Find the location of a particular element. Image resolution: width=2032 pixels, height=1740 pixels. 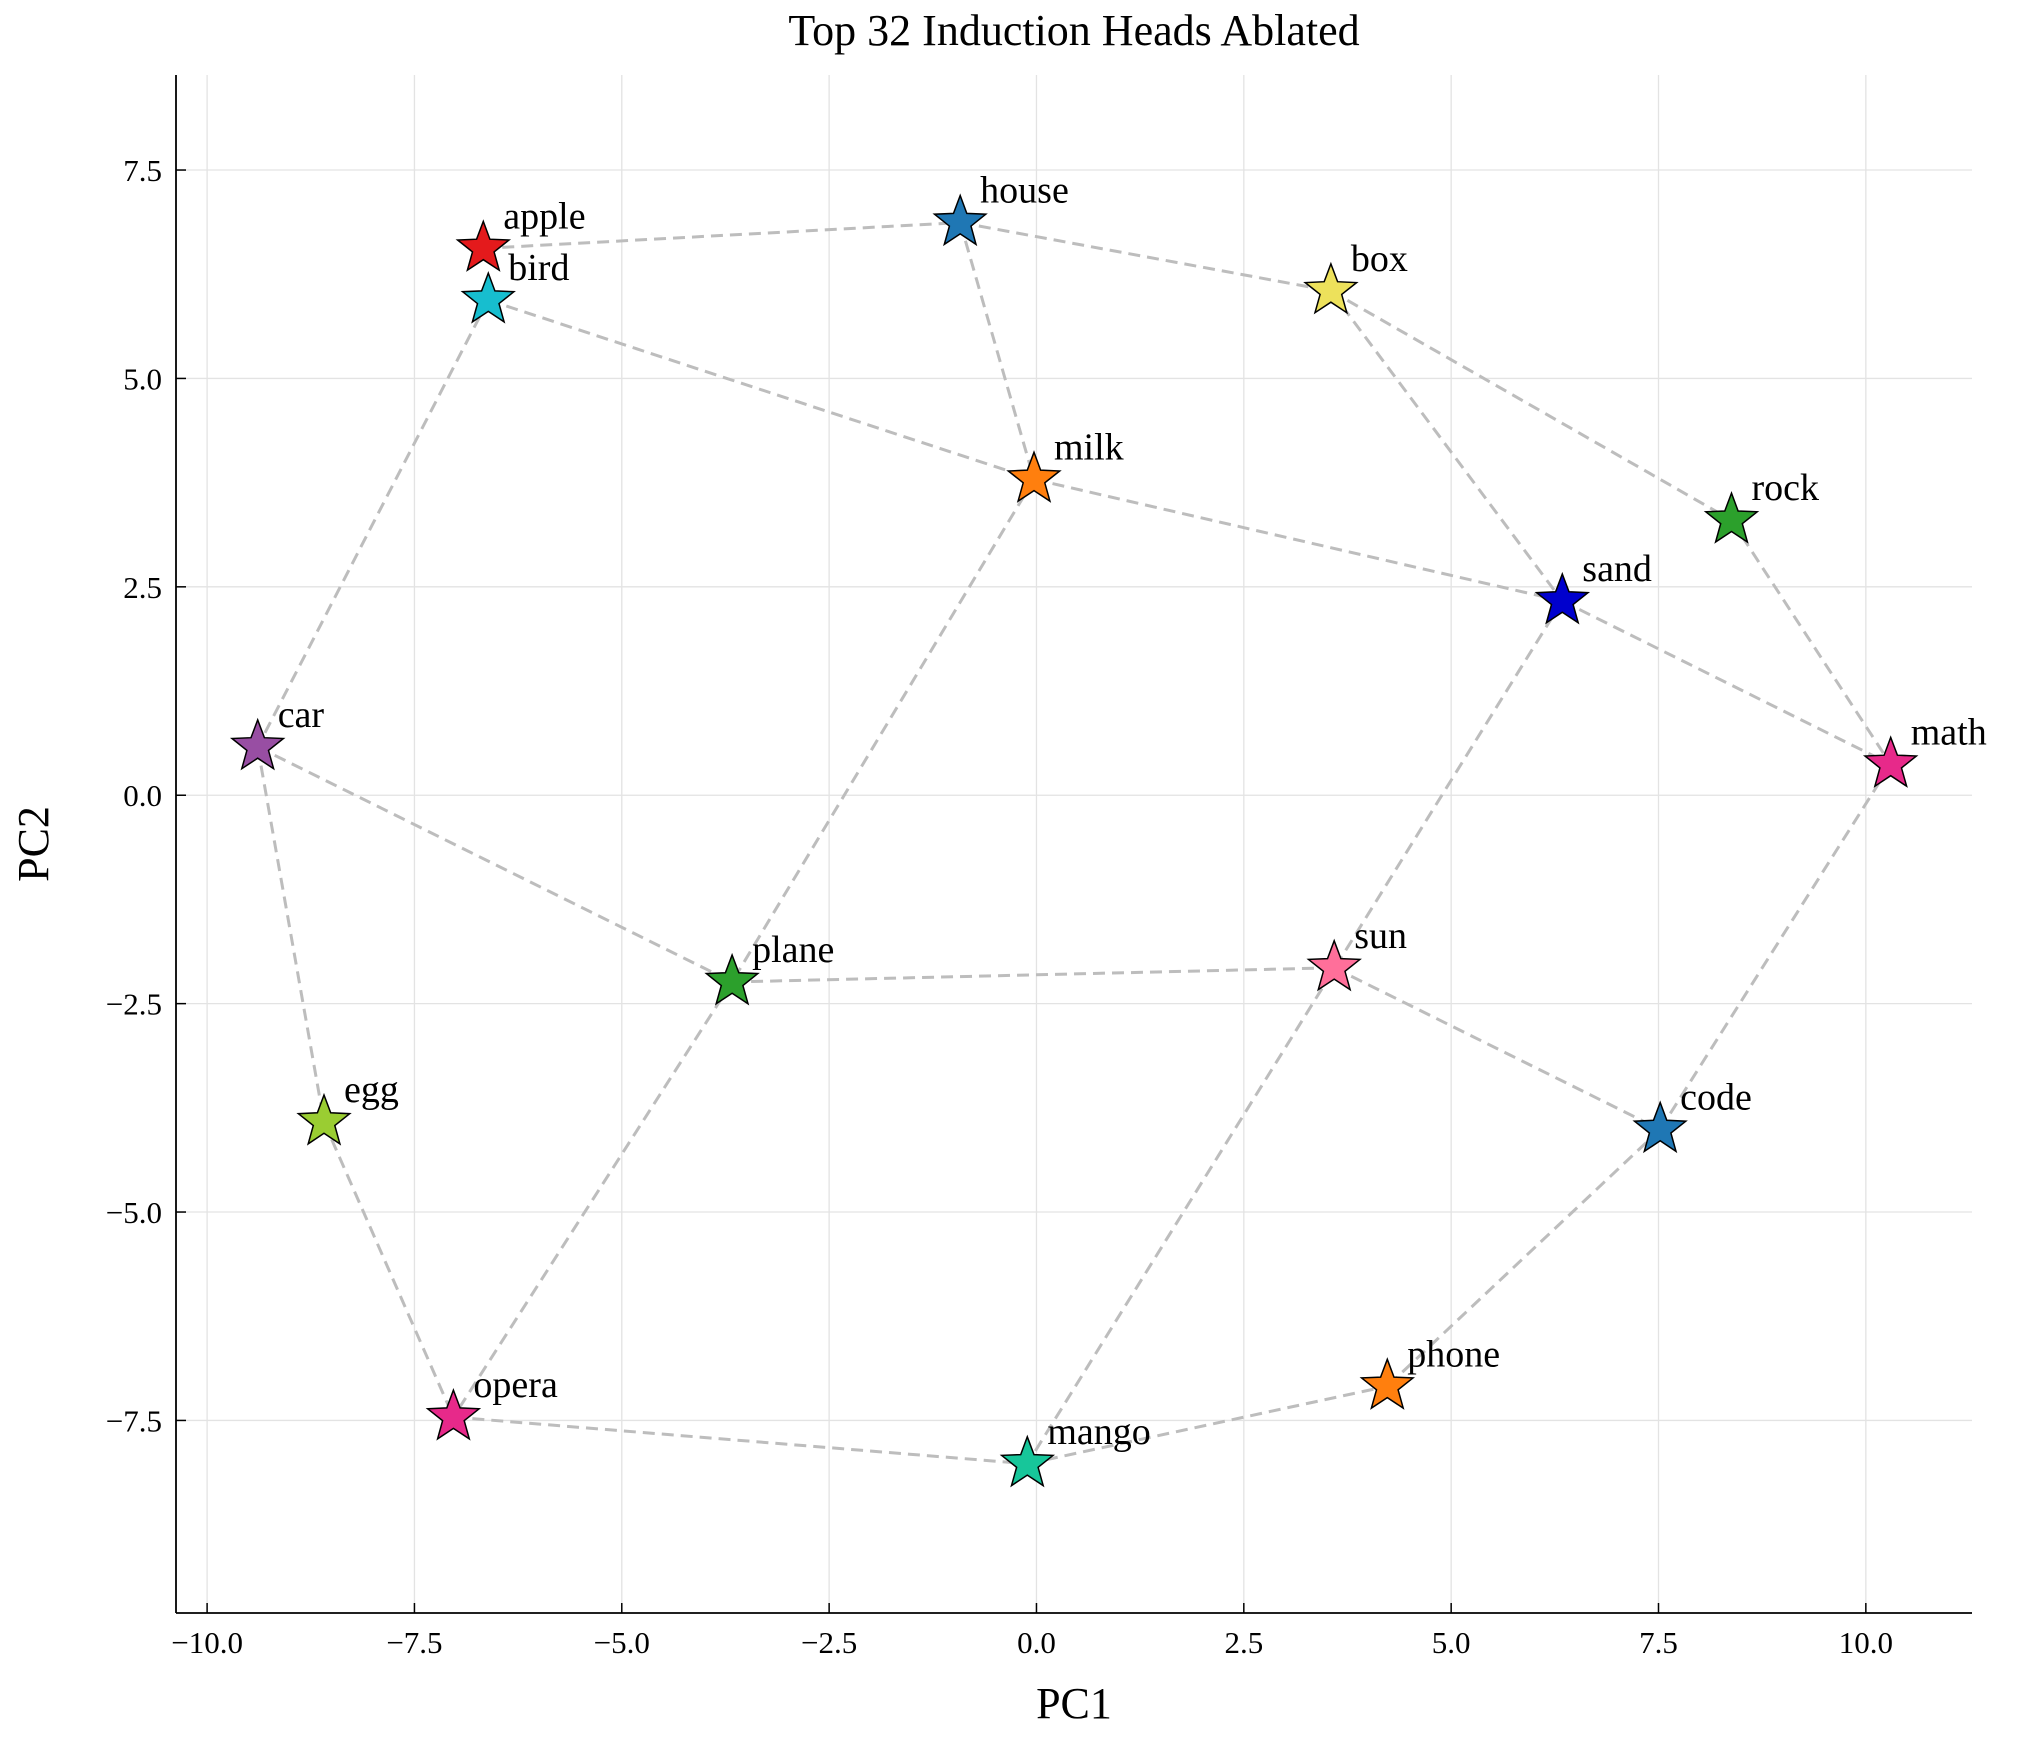

y-tick-label: 0.0 is located at coordinates (142, 795).